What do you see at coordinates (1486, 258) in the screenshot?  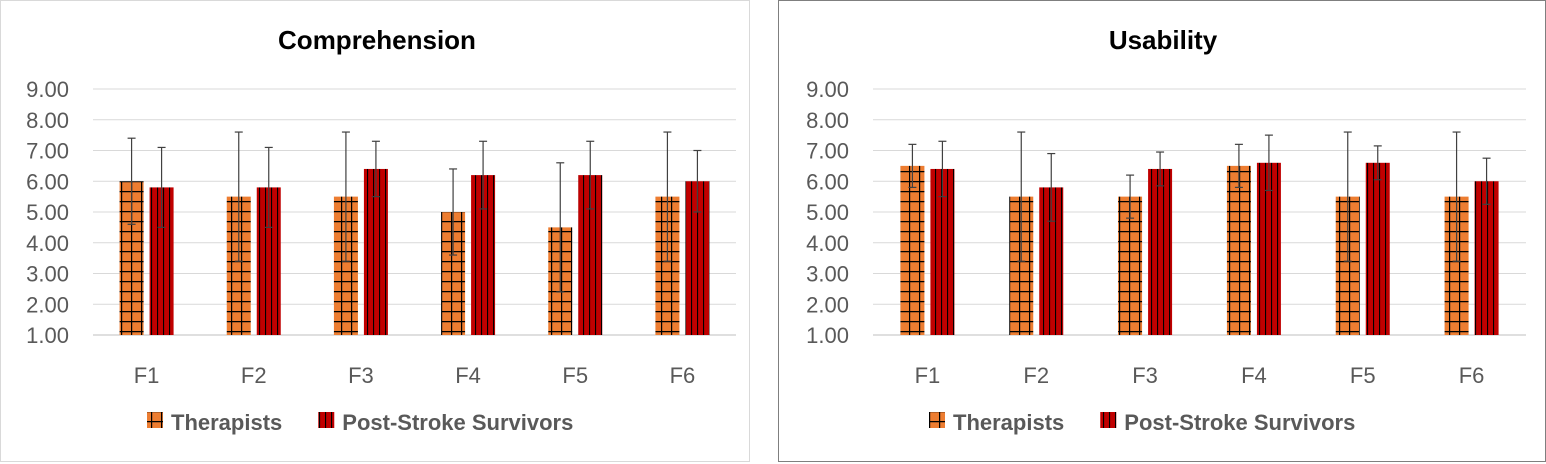 I see `bar-survivors-f6` at bounding box center [1486, 258].